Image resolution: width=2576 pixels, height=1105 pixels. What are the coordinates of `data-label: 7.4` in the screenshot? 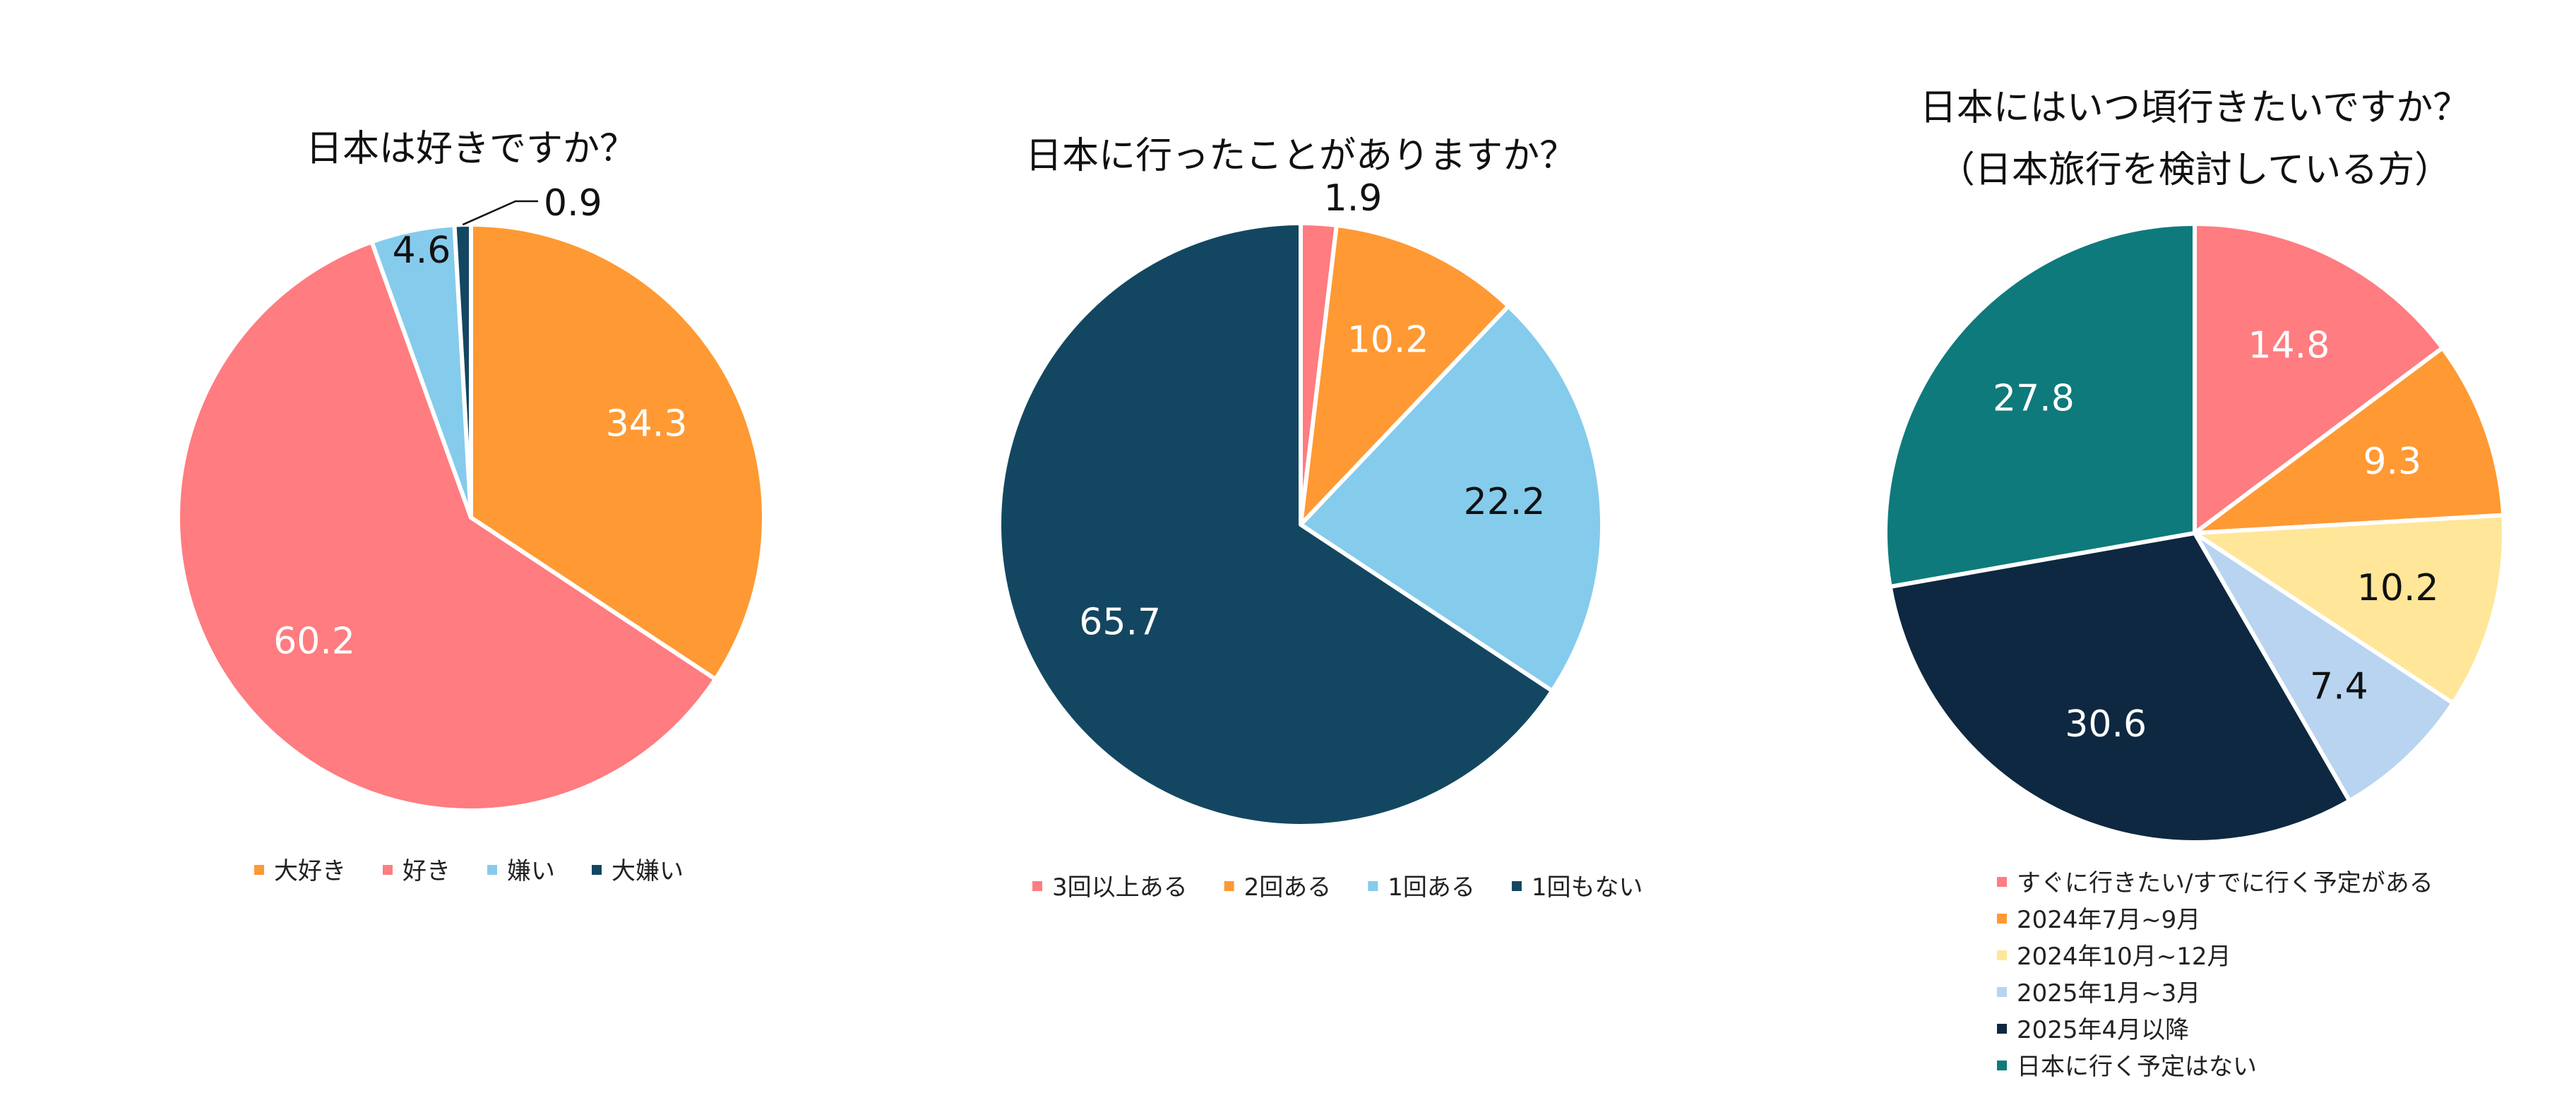 It's located at (2339, 687).